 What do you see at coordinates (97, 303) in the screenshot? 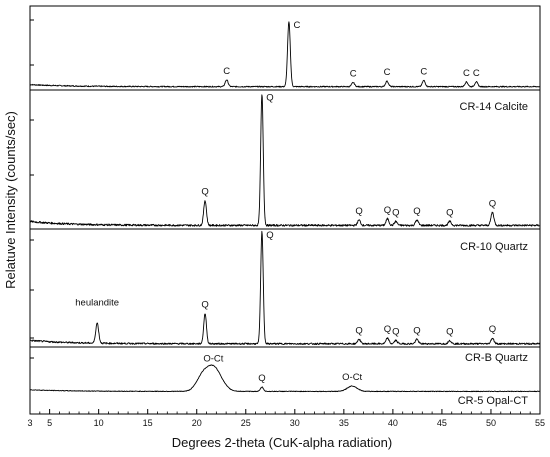
I see `peak-label: heulandite` at bounding box center [97, 303].